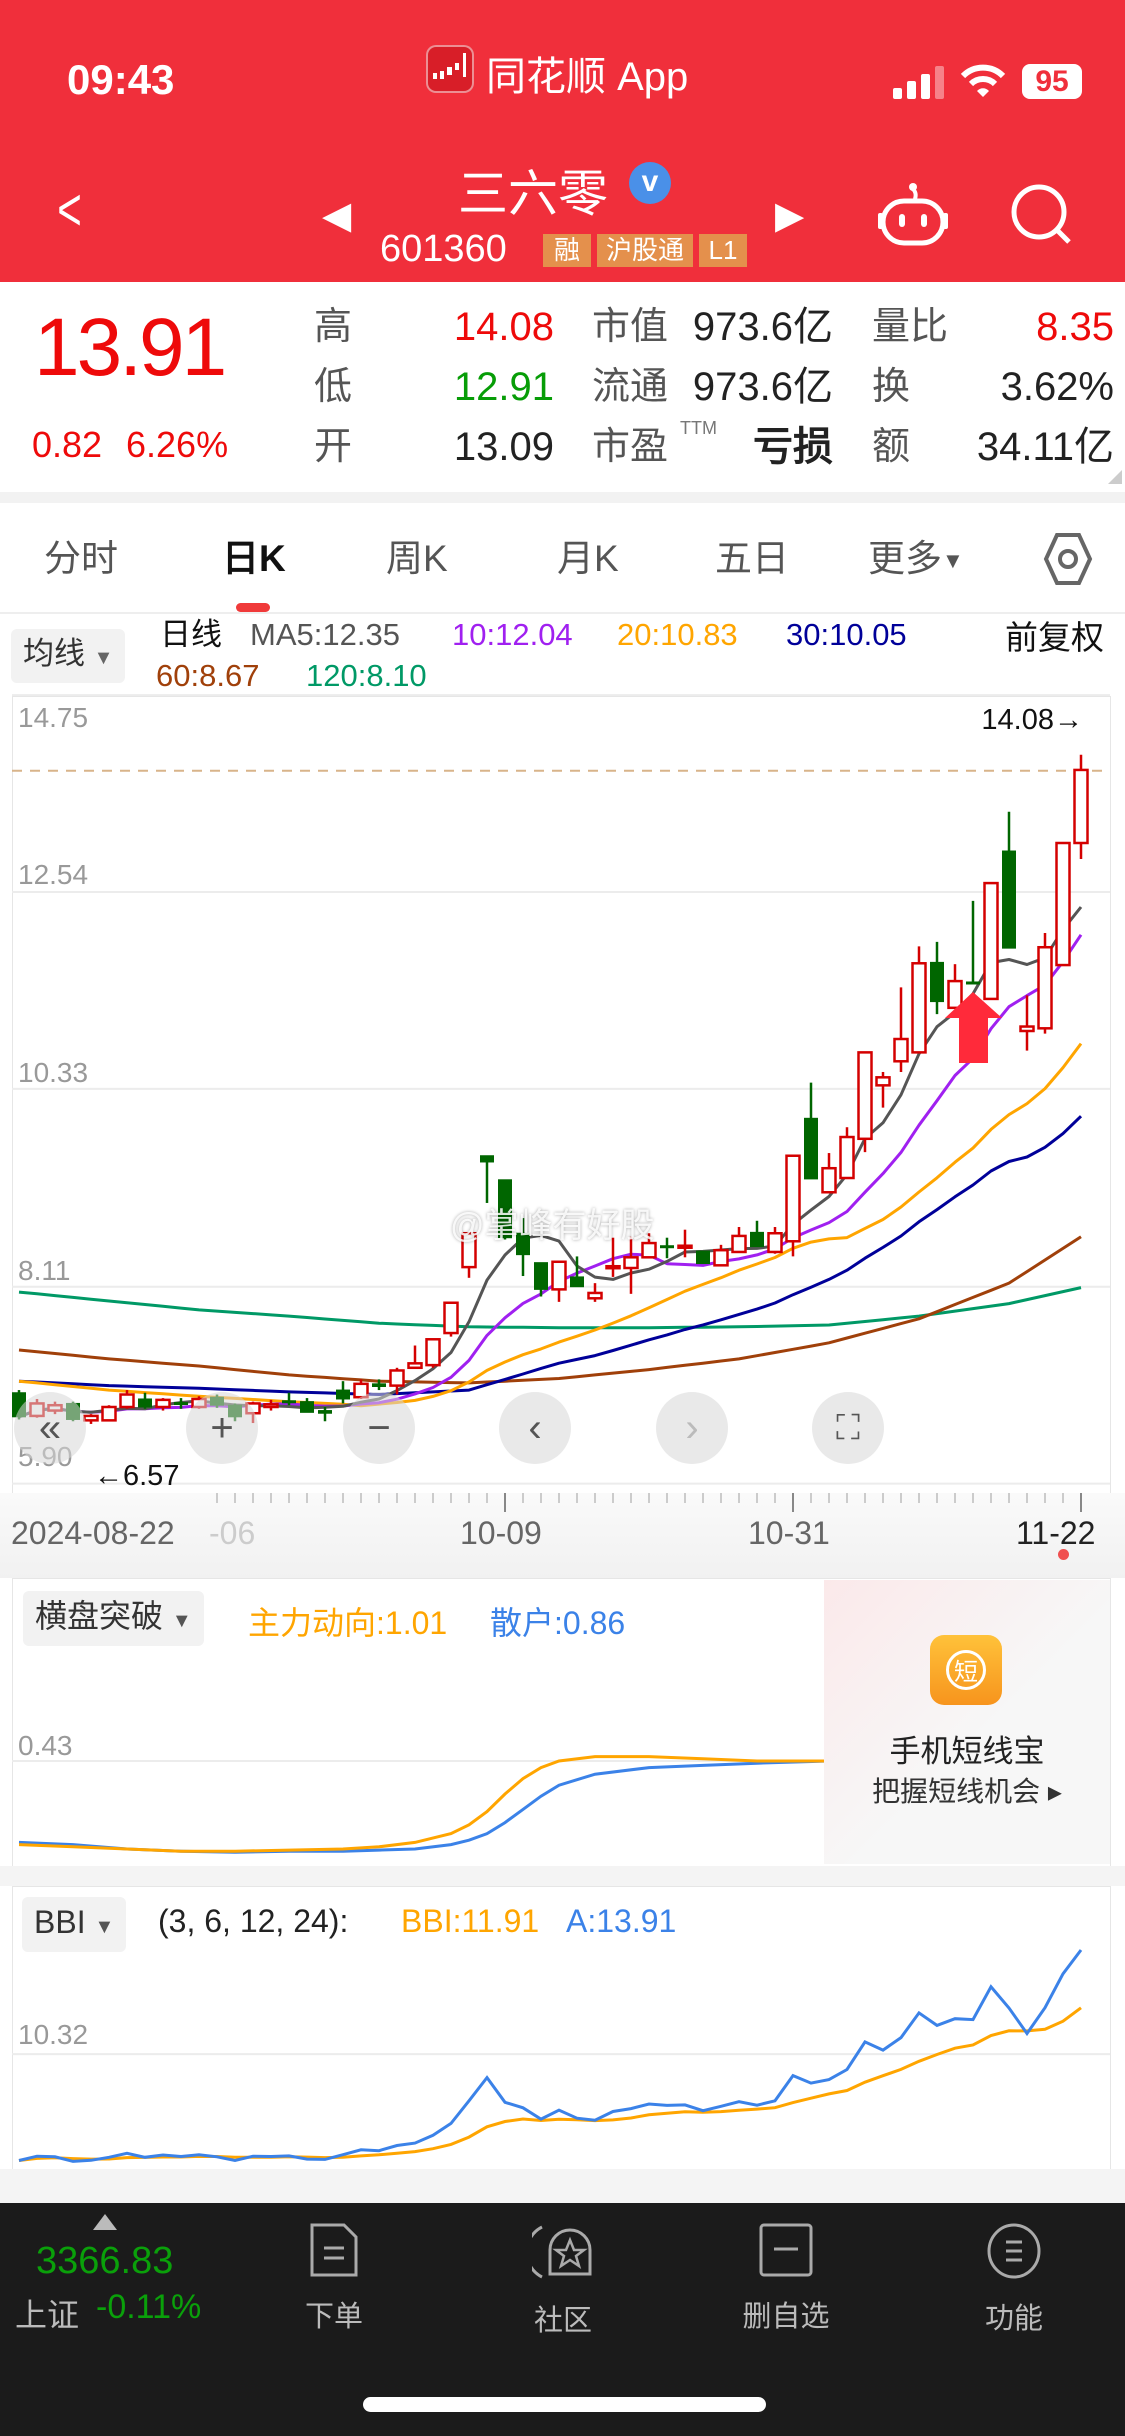  Describe the element at coordinates (913, 215) in the screenshot. I see `robot-assistant-icon` at that location.